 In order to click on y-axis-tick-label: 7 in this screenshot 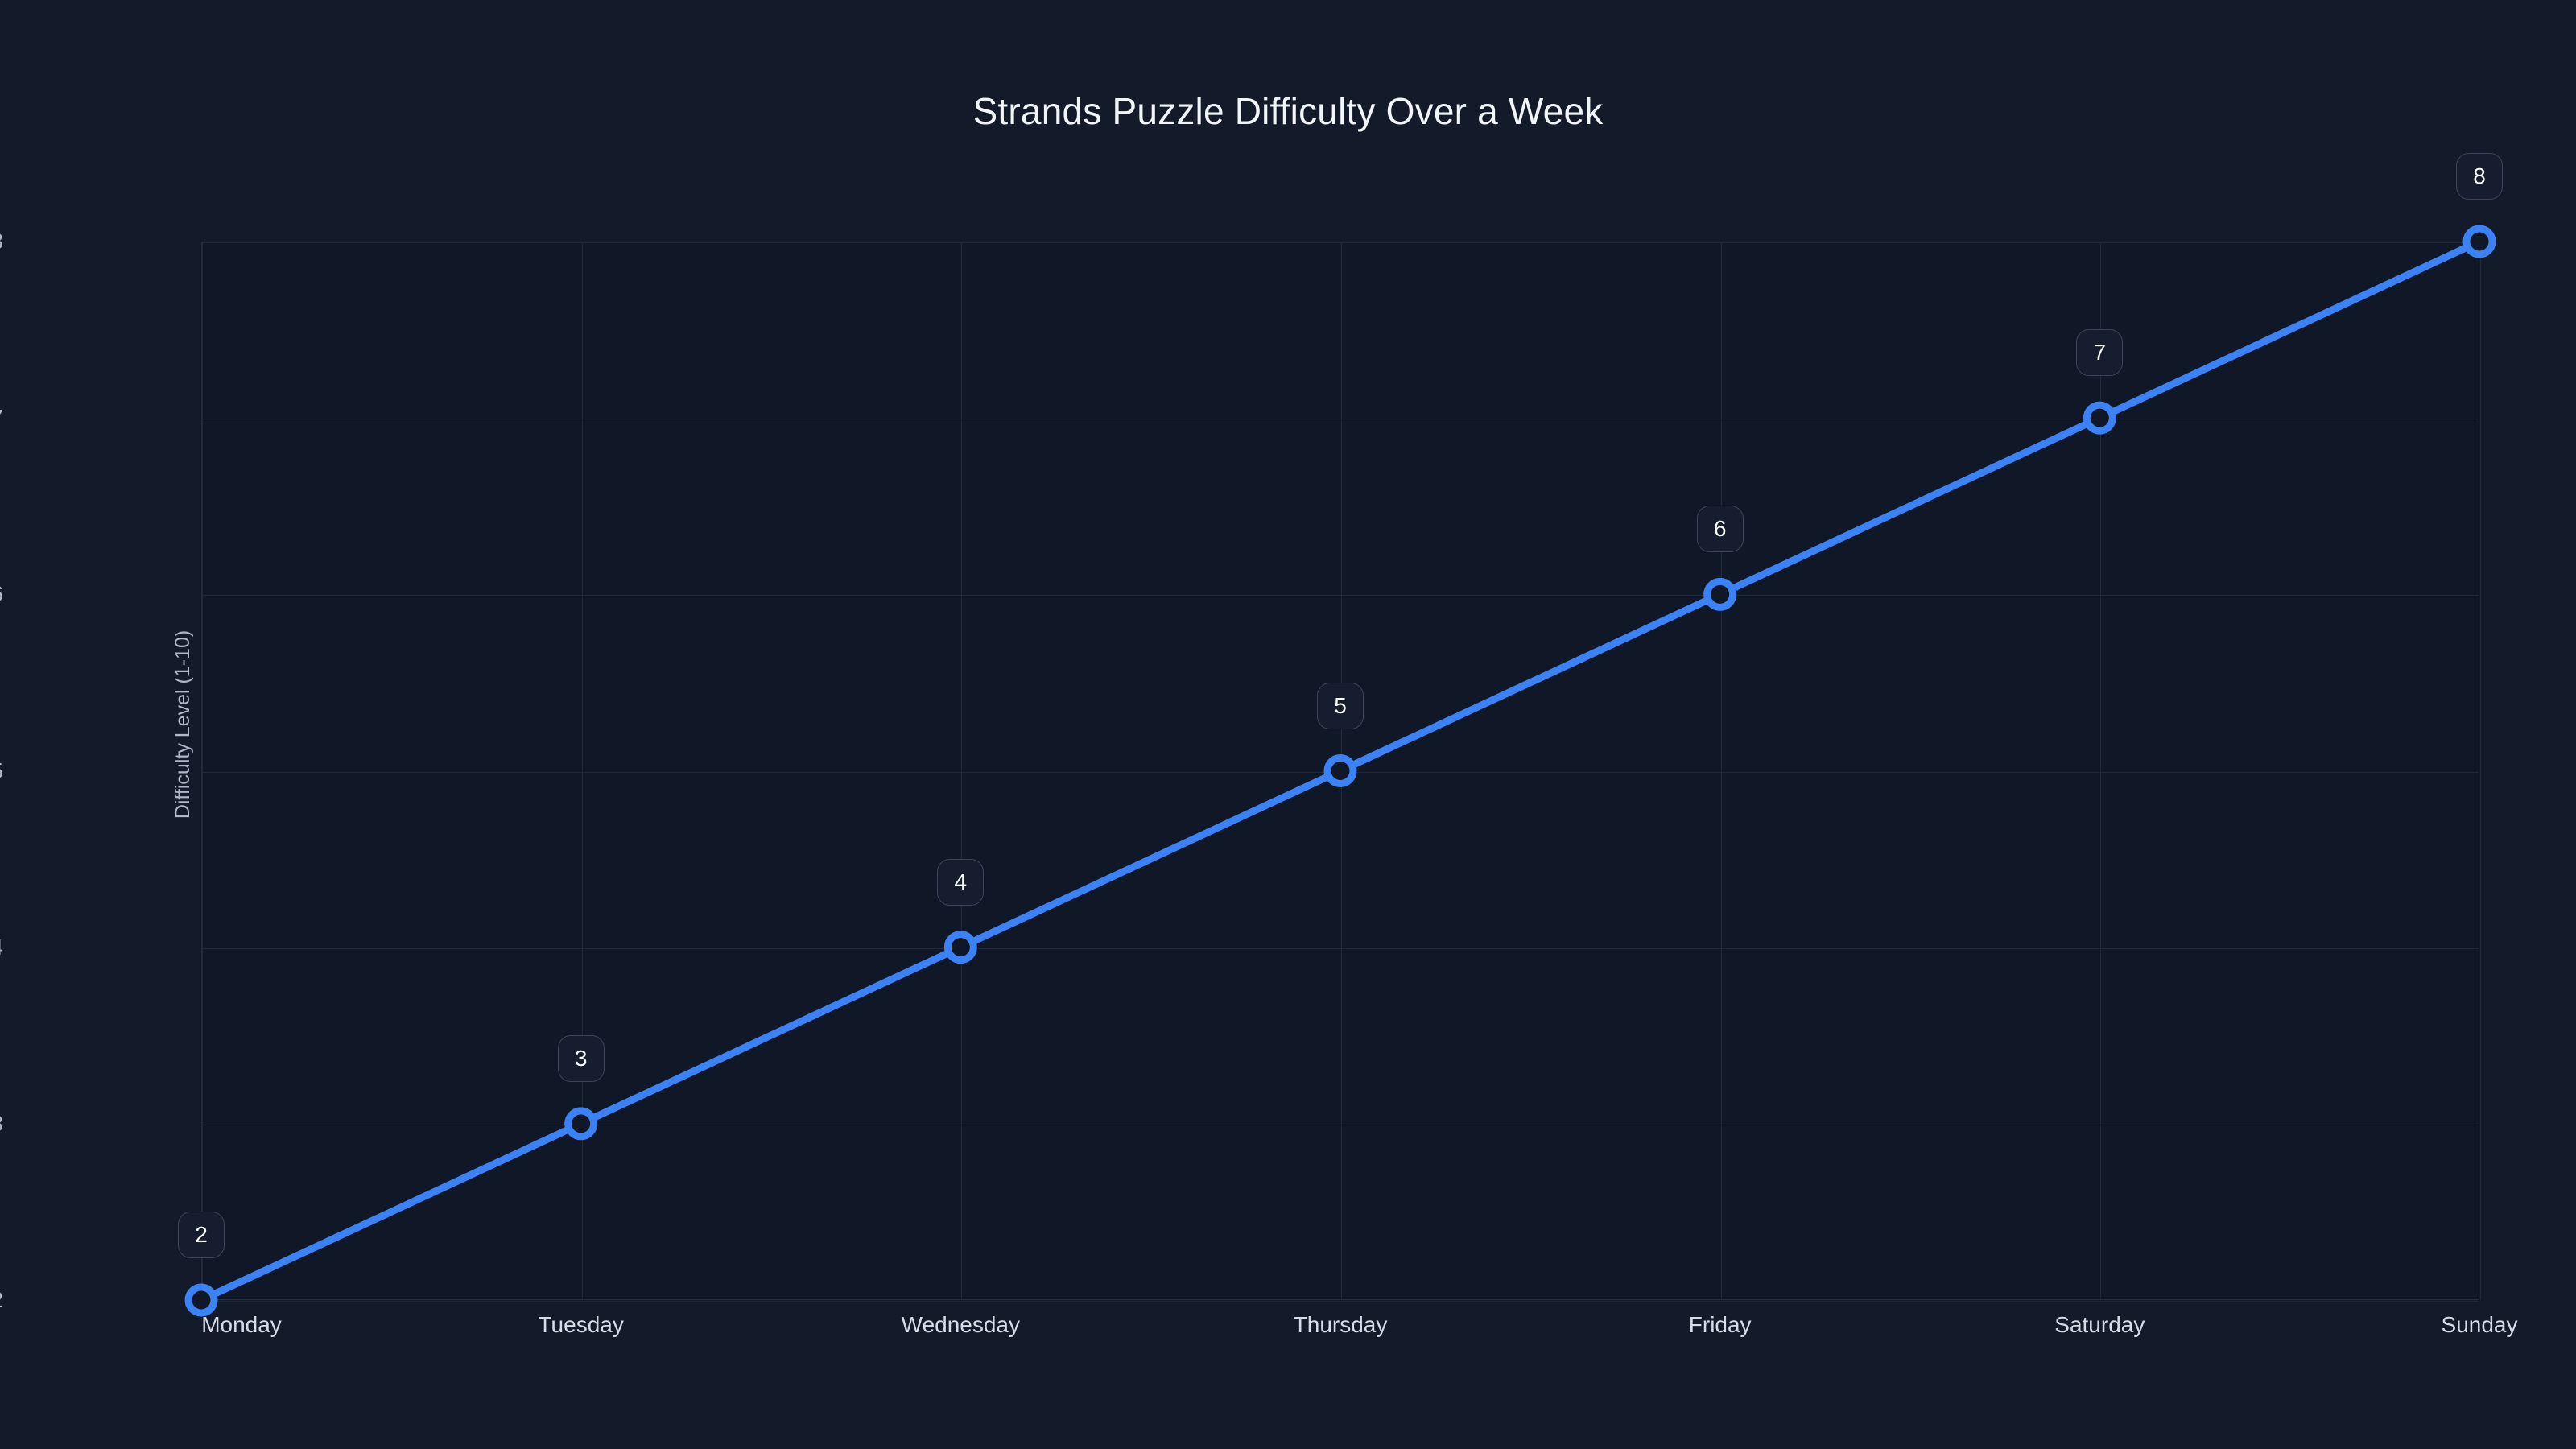, I will do `click(1, 418)`.